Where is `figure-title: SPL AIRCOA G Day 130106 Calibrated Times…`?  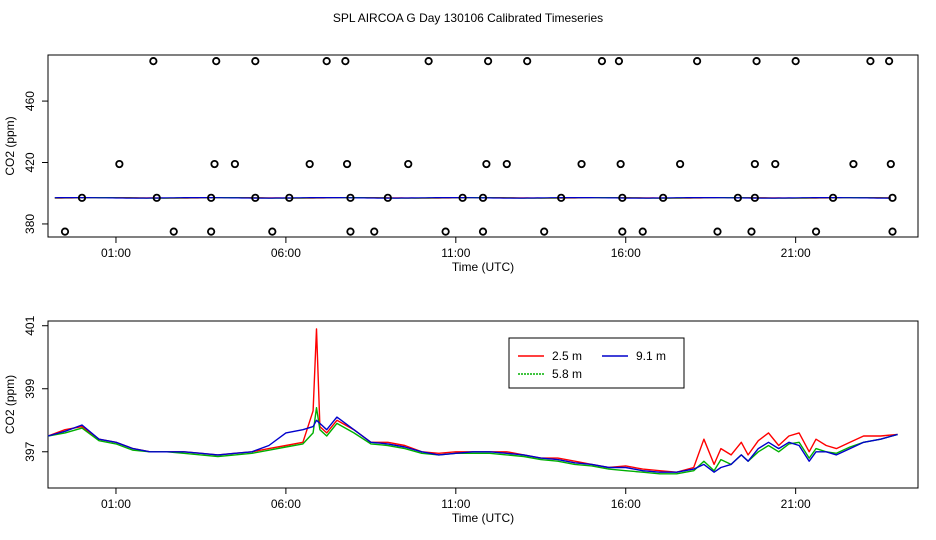
figure-title: SPL AIRCOA G Day 130106 Calibrated Times… is located at coordinates (468, 18).